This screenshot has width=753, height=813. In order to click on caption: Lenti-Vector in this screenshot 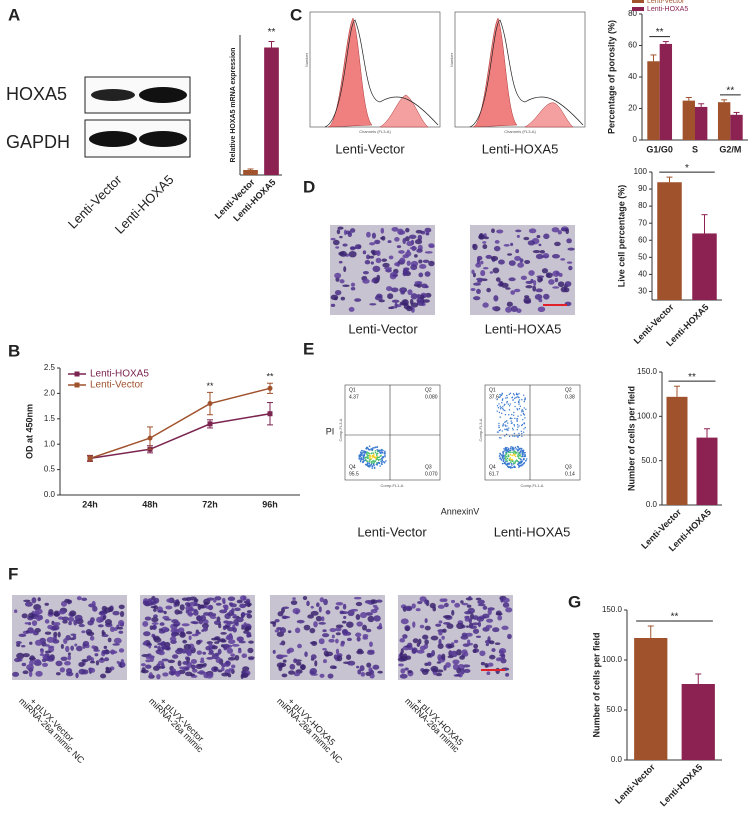, I will do `click(392, 531)`.